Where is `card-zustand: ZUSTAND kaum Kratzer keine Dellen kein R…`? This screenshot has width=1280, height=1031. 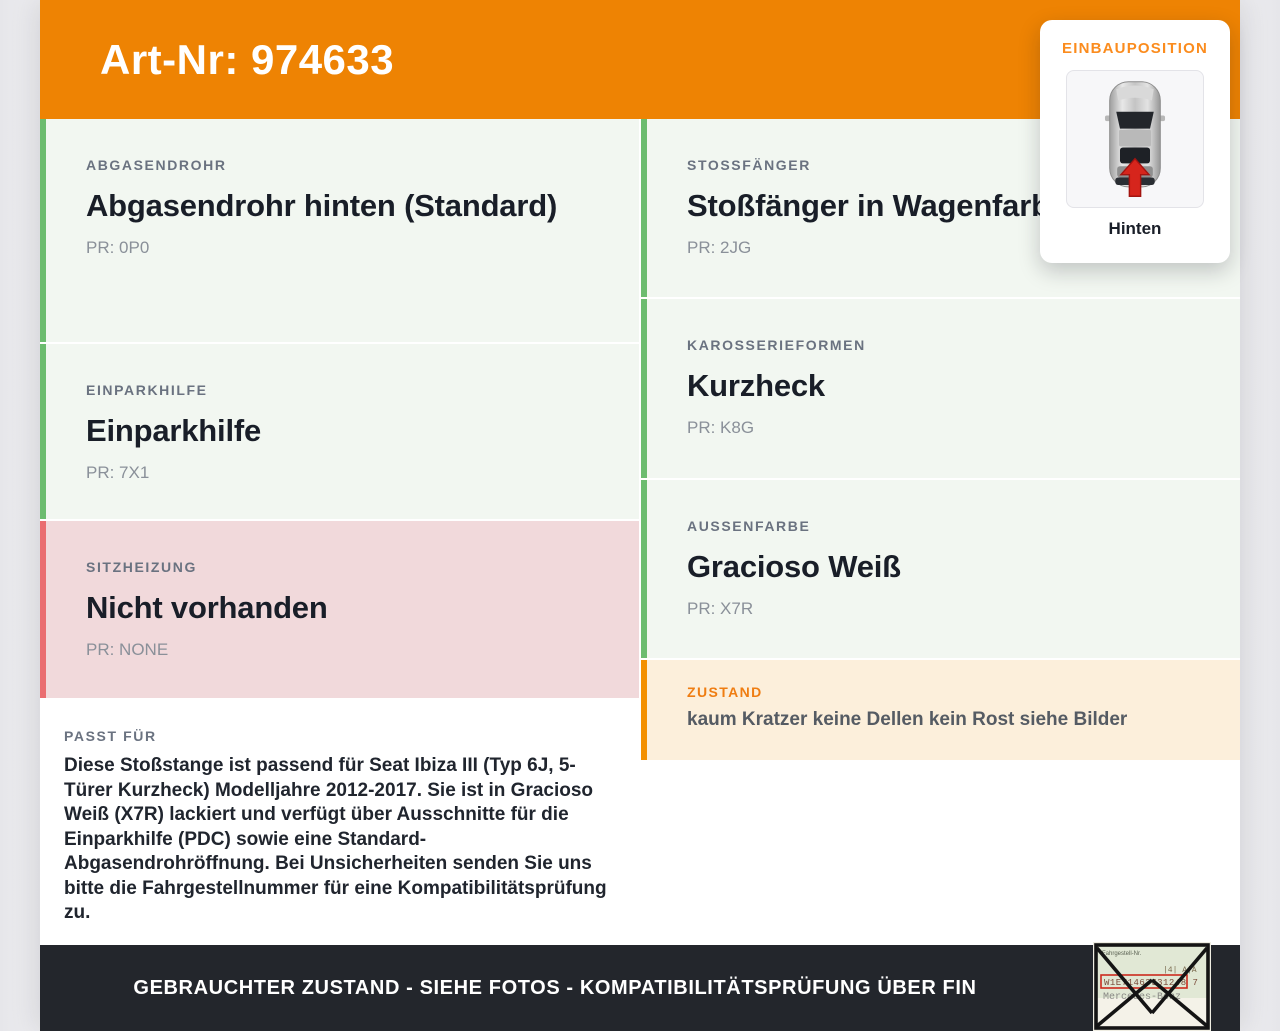 card-zustand: ZUSTAND kaum Kratzer keine Dellen kein R… is located at coordinates (940, 710).